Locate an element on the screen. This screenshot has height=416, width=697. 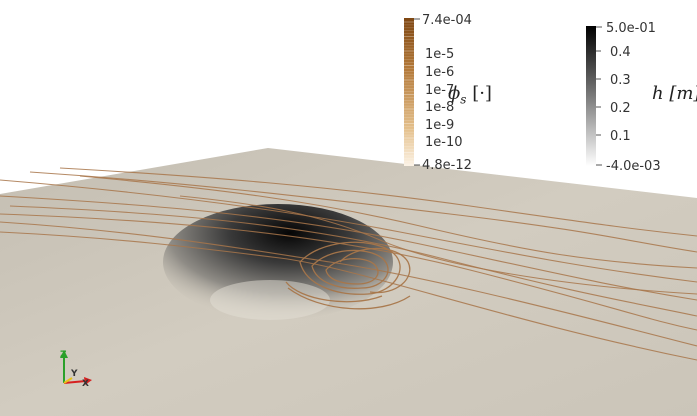
x-axis-label: X is located at coordinates (85, 384).